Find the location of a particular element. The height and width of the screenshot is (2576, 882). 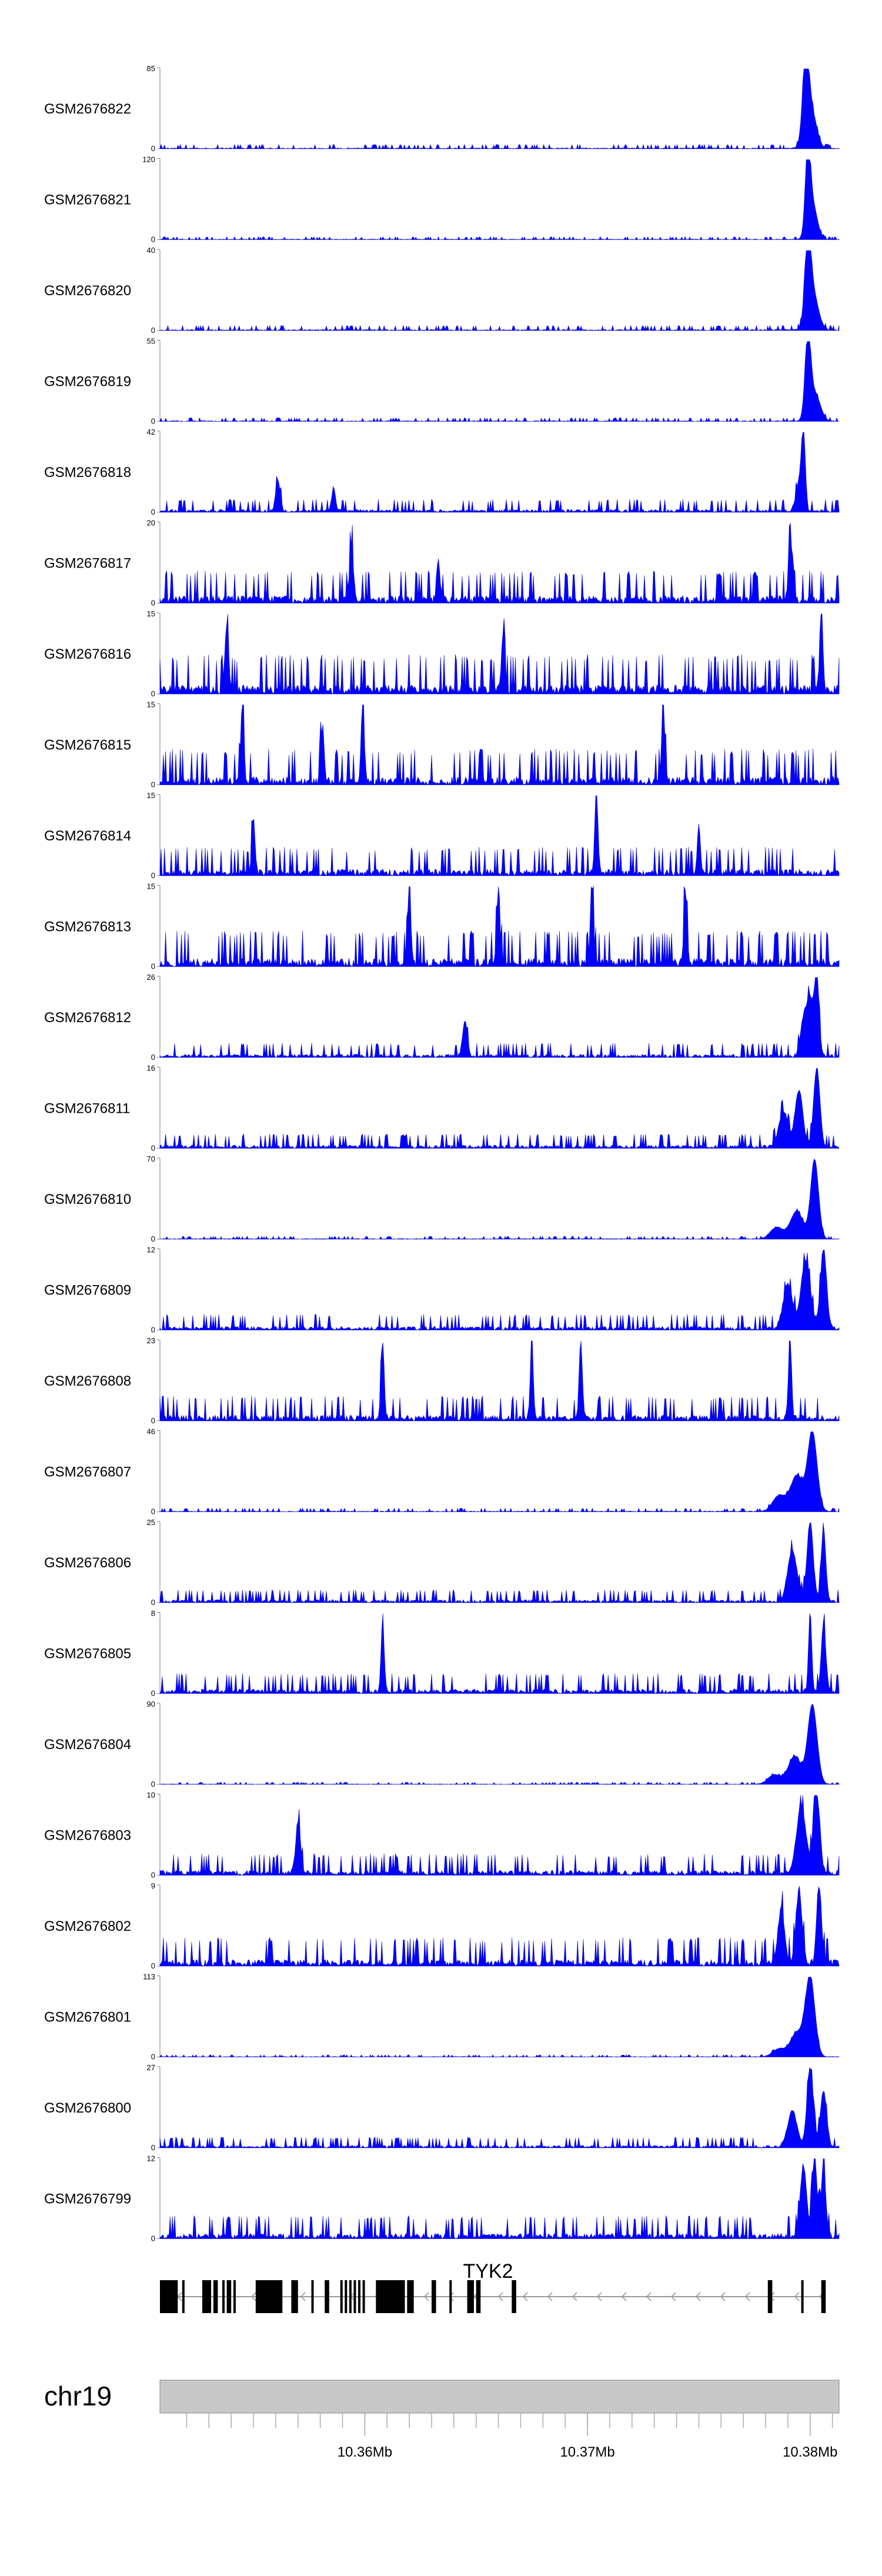

track-label: GSM2676805 is located at coordinates (87, 1654).